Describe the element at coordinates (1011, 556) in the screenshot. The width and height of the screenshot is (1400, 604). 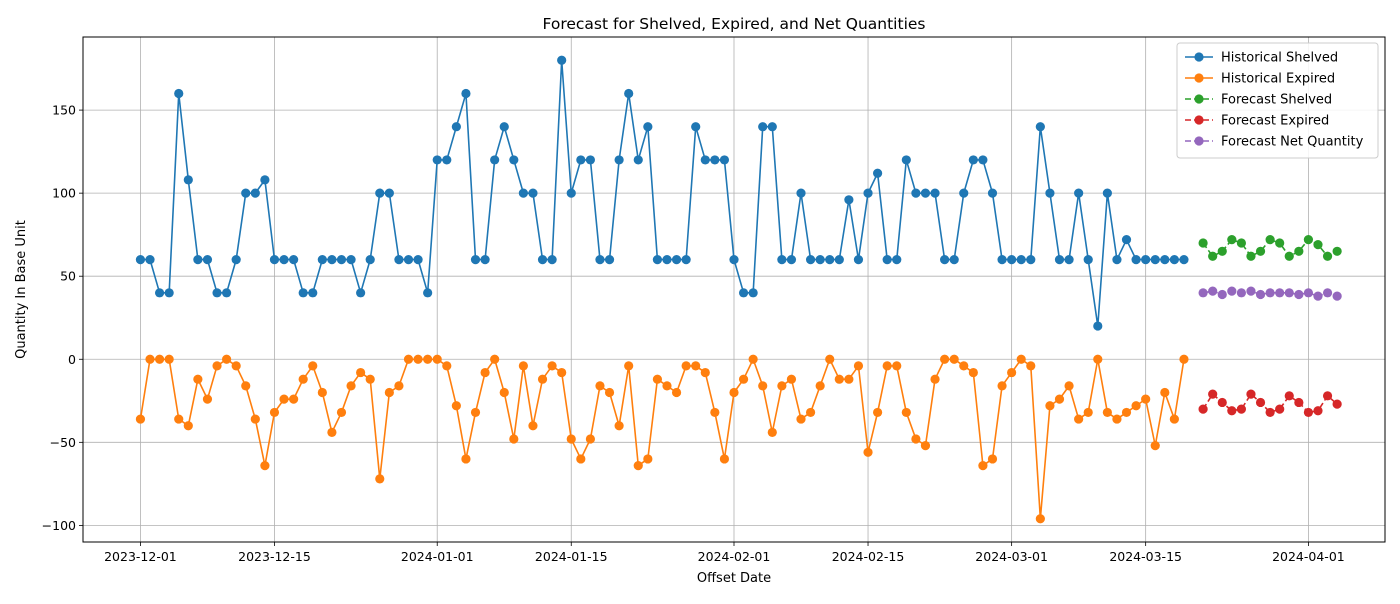
I see `x-tick-label: 2024-03-01` at that location.